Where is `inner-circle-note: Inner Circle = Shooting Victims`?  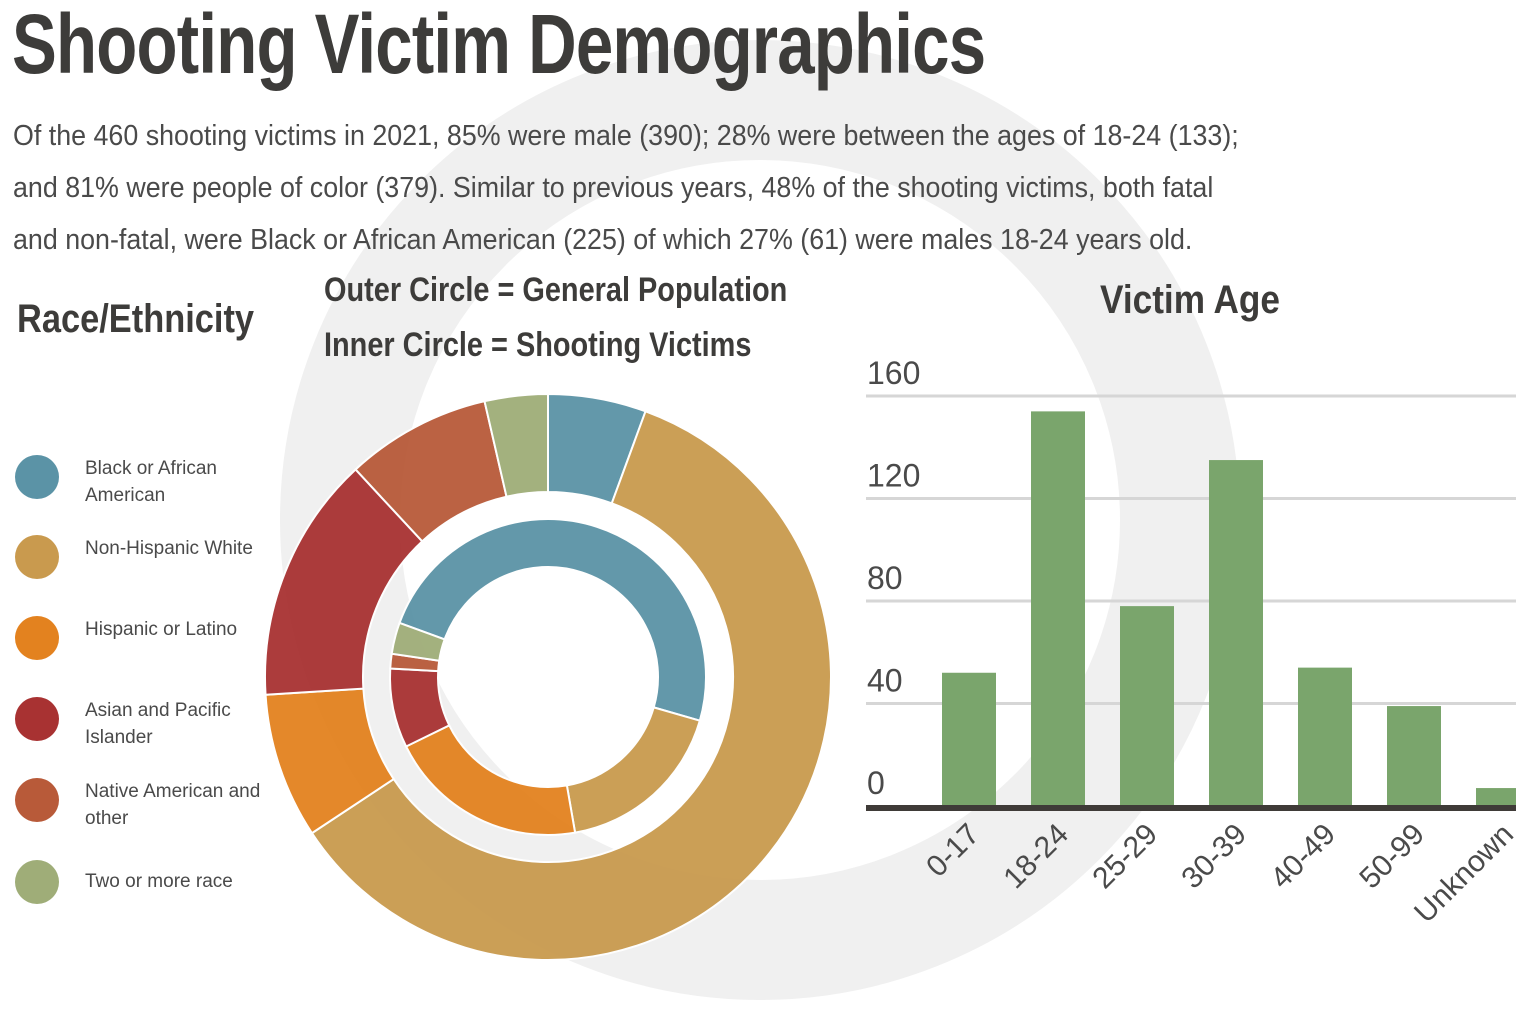
inner-circle-note: Inner Circle = Shooting Victims is located at coordinates (538, 345).